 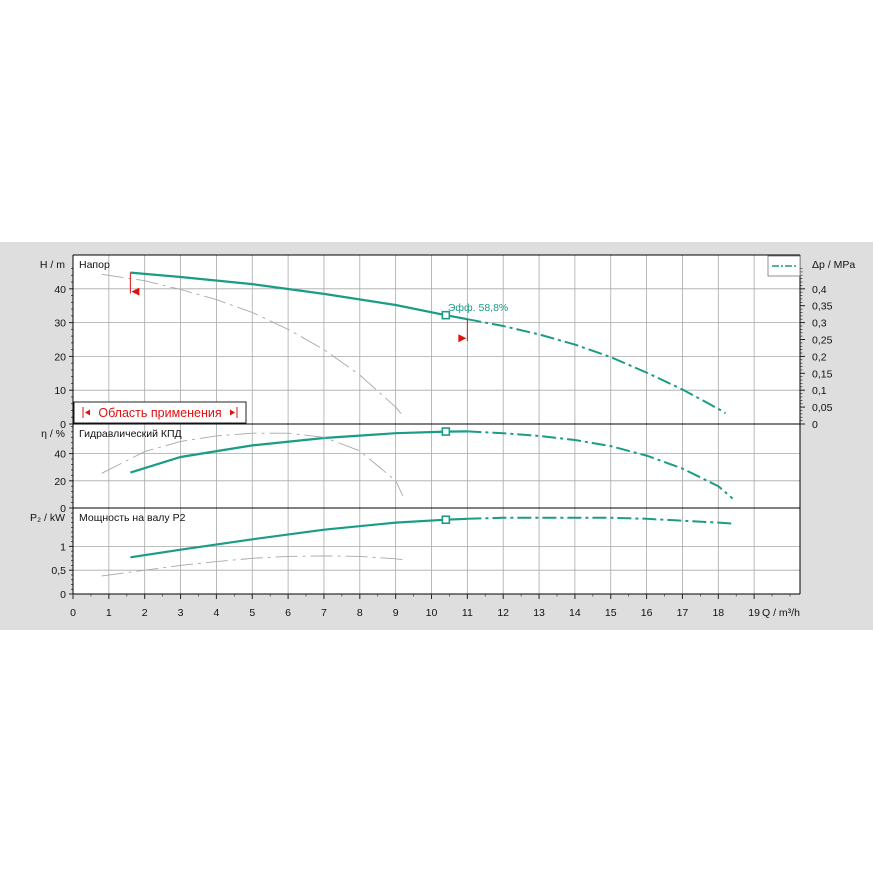 I want to click on y2-tick-label: 0,2, so click(x=819, y=357).